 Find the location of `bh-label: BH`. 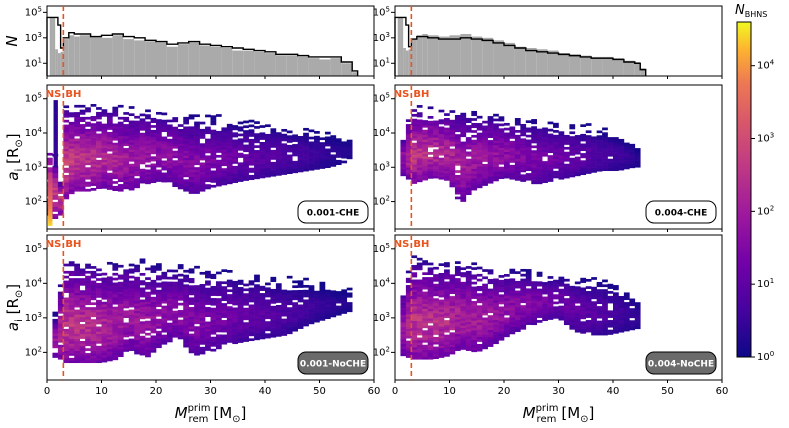

bh-label: BH is located at coordinates (73, 244).